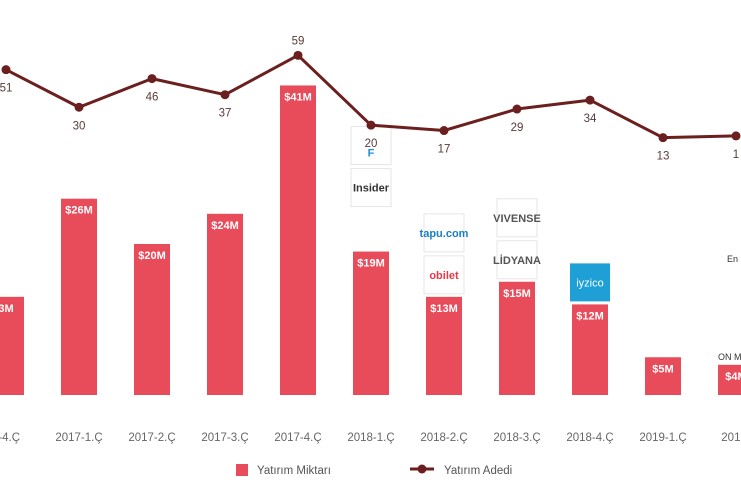 This screenshot has height=486, width=741. What do you see at coordinates (590, 119) in the screenshot?
I see `line-point-label: 34` at bounding box center [590, 119].